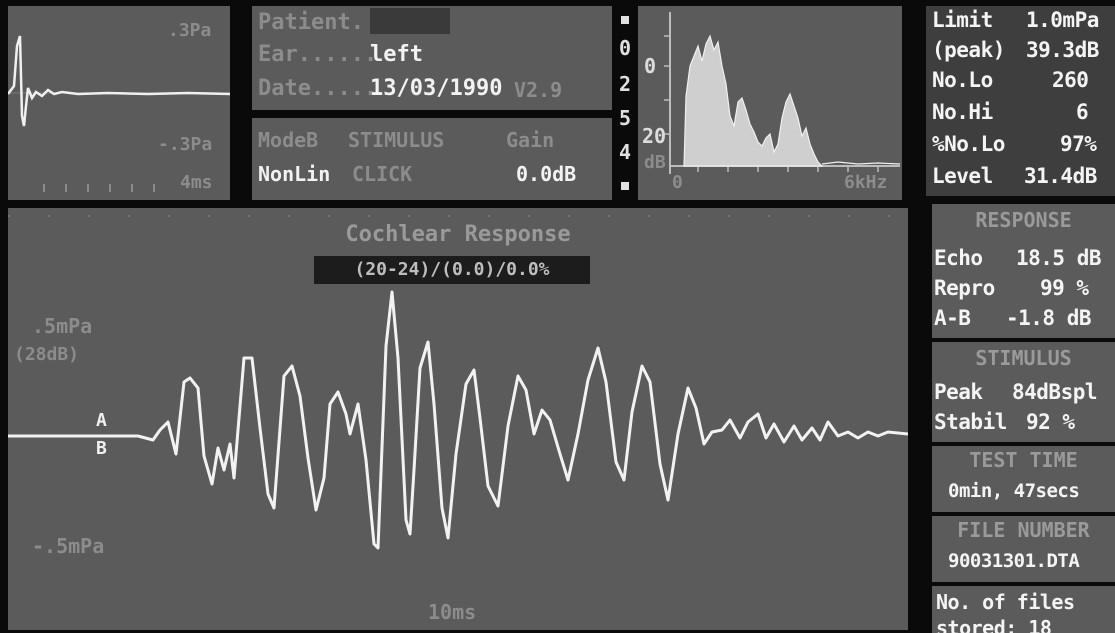 The height and width of the screenshot is (633, 1115). Describe the element at coordinates (1014, 561) in the screenshot. I see `file-number-value: 90031301.DTA` at that location.